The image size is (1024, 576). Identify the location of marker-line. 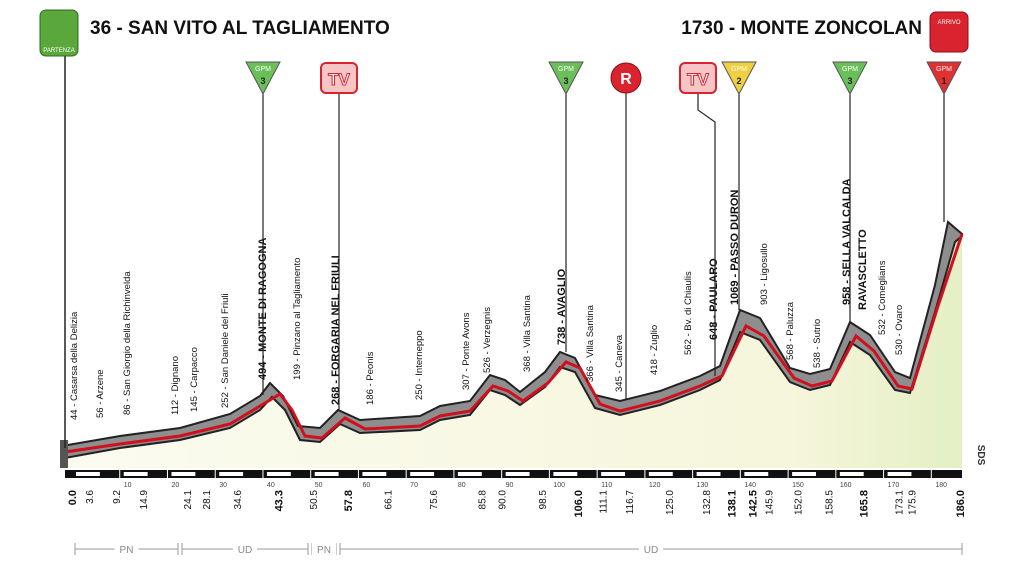
(706, 233).